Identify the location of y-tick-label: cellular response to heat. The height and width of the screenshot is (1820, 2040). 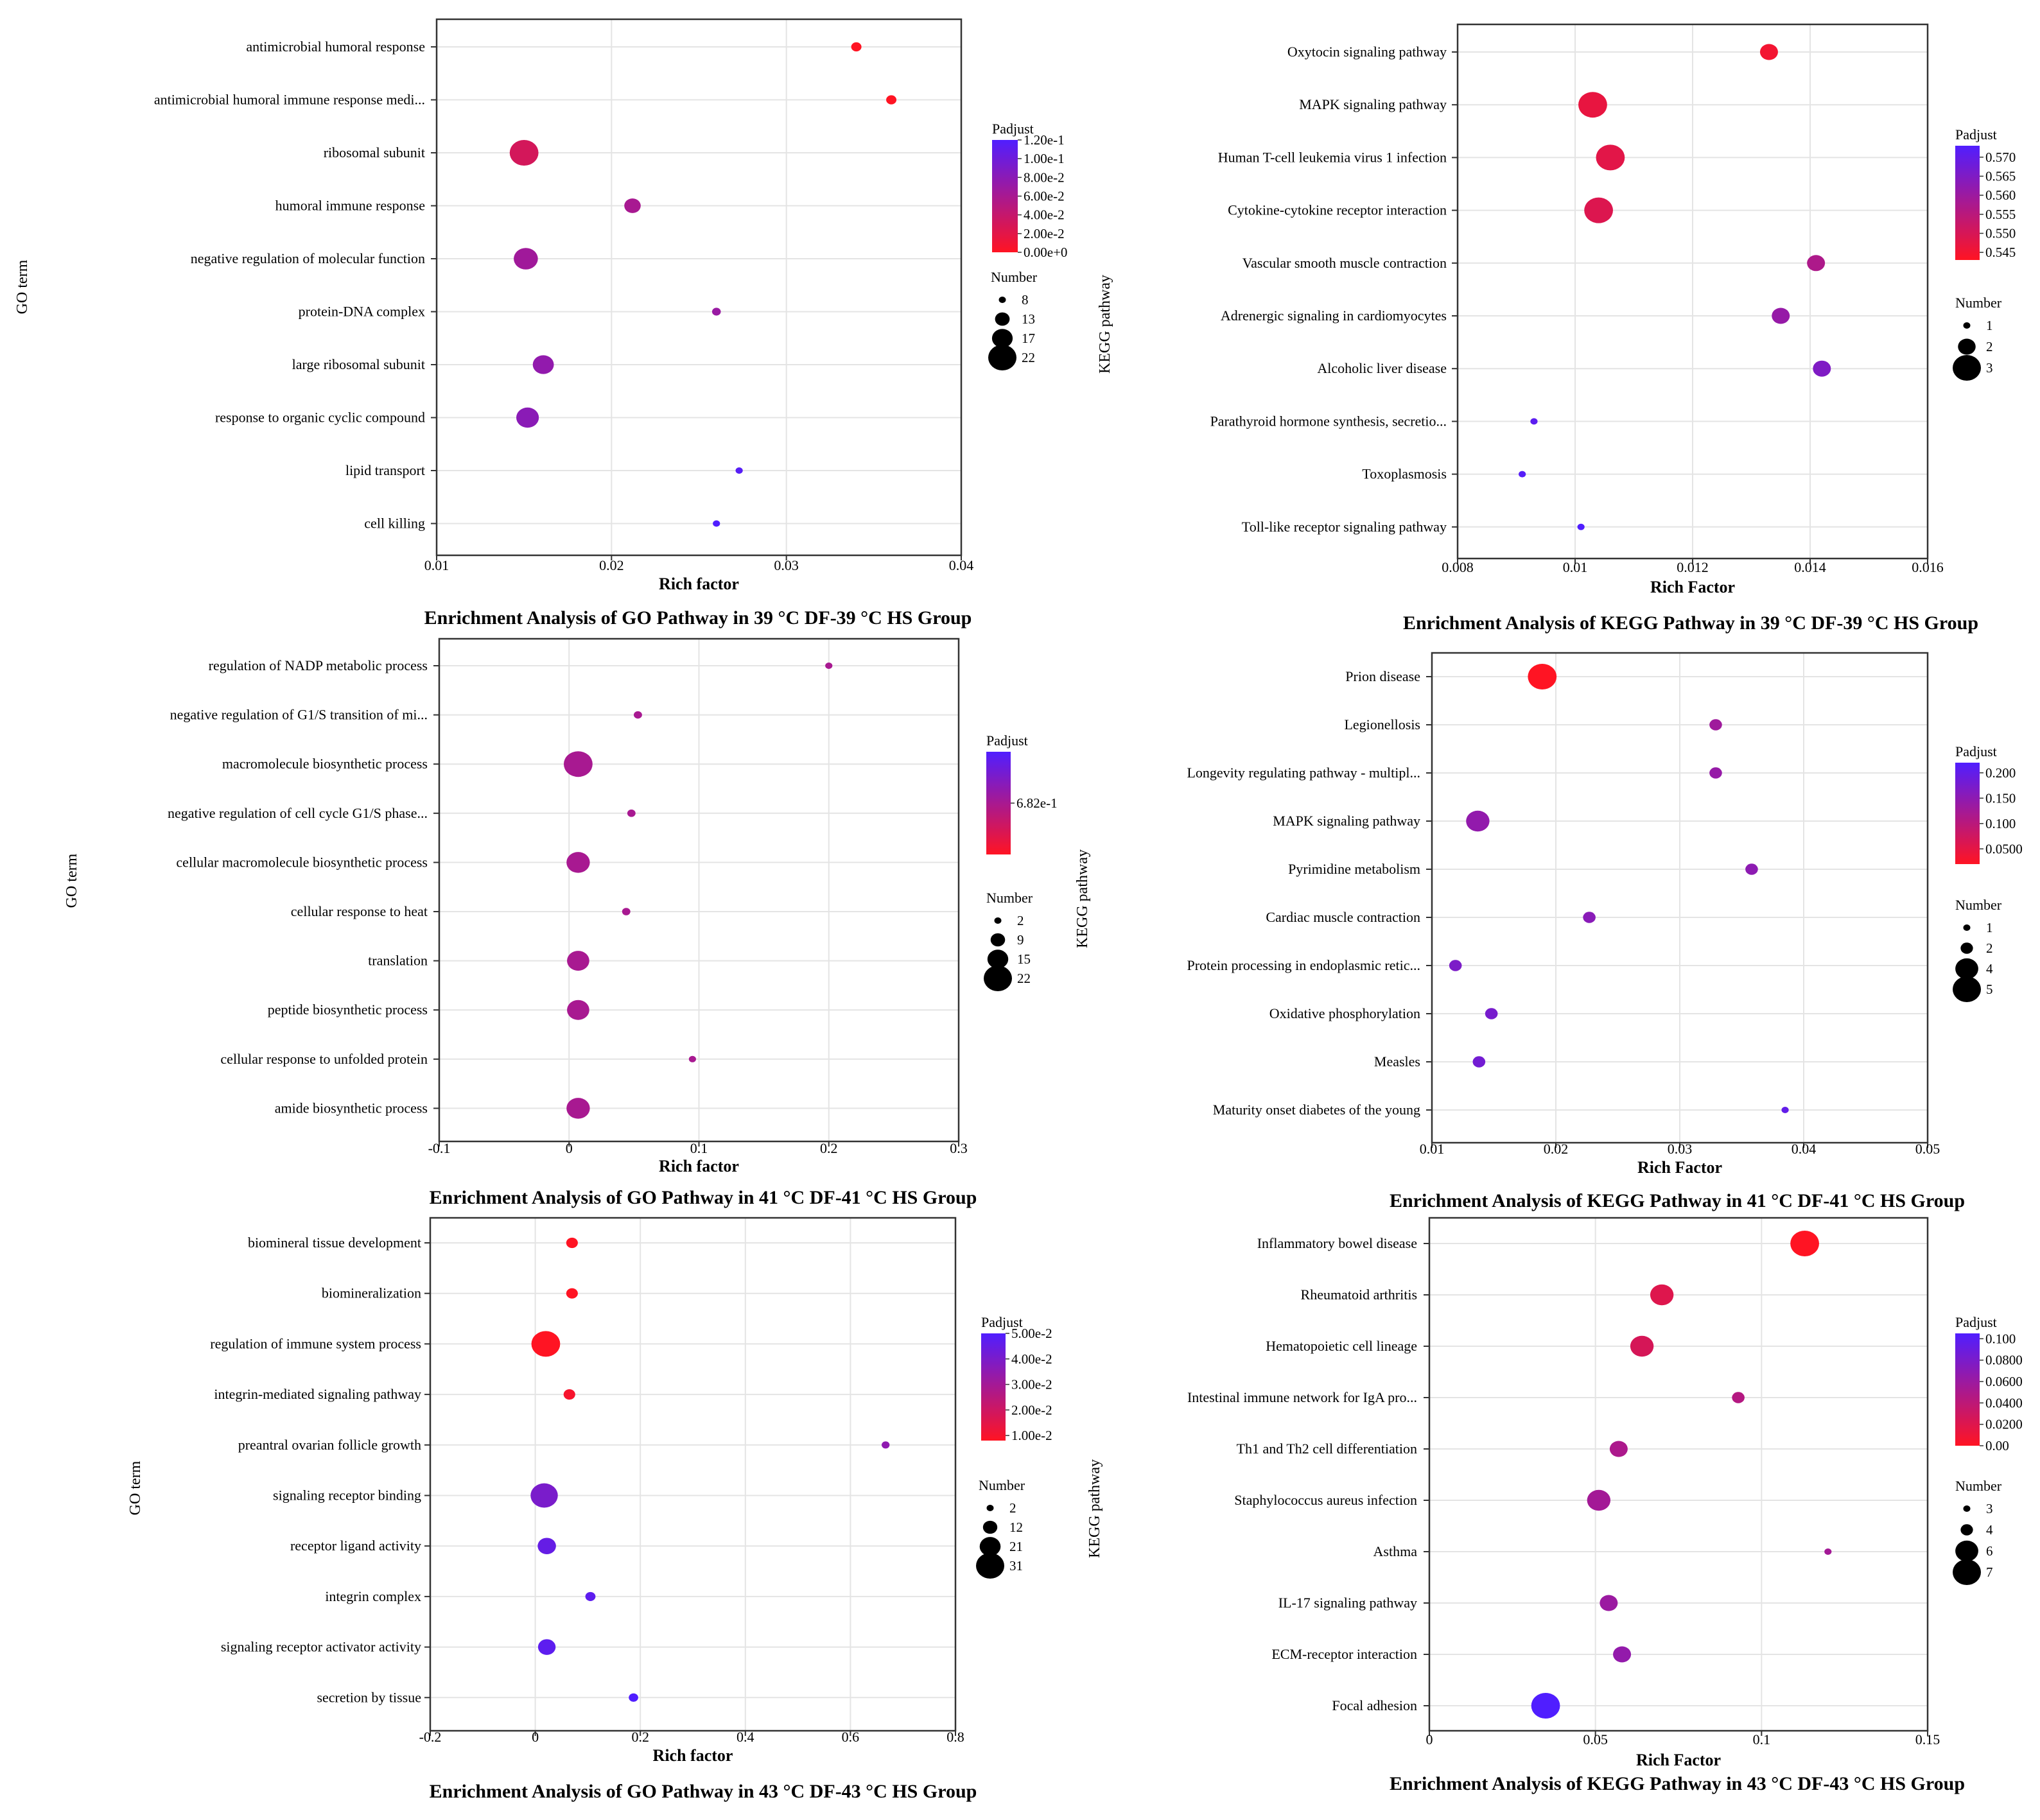
(360, 911).